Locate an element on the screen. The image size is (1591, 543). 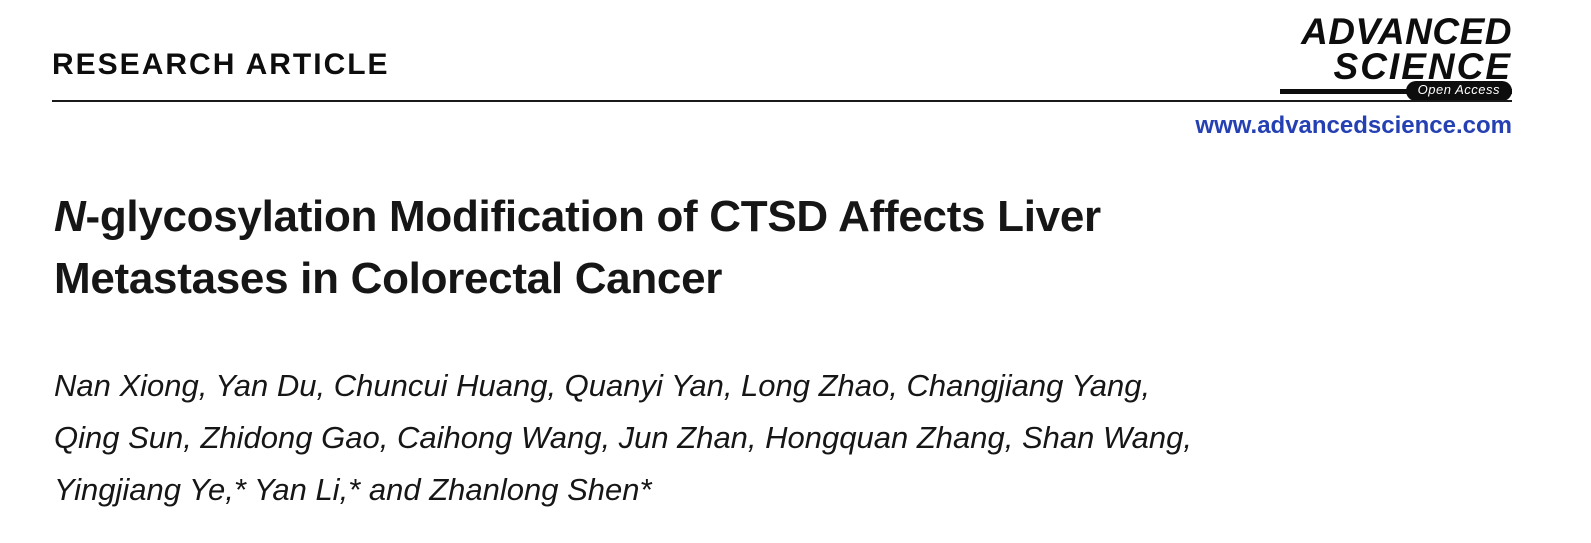
journal-logo-bar: Open Access is located at coordinates (1396, 91).